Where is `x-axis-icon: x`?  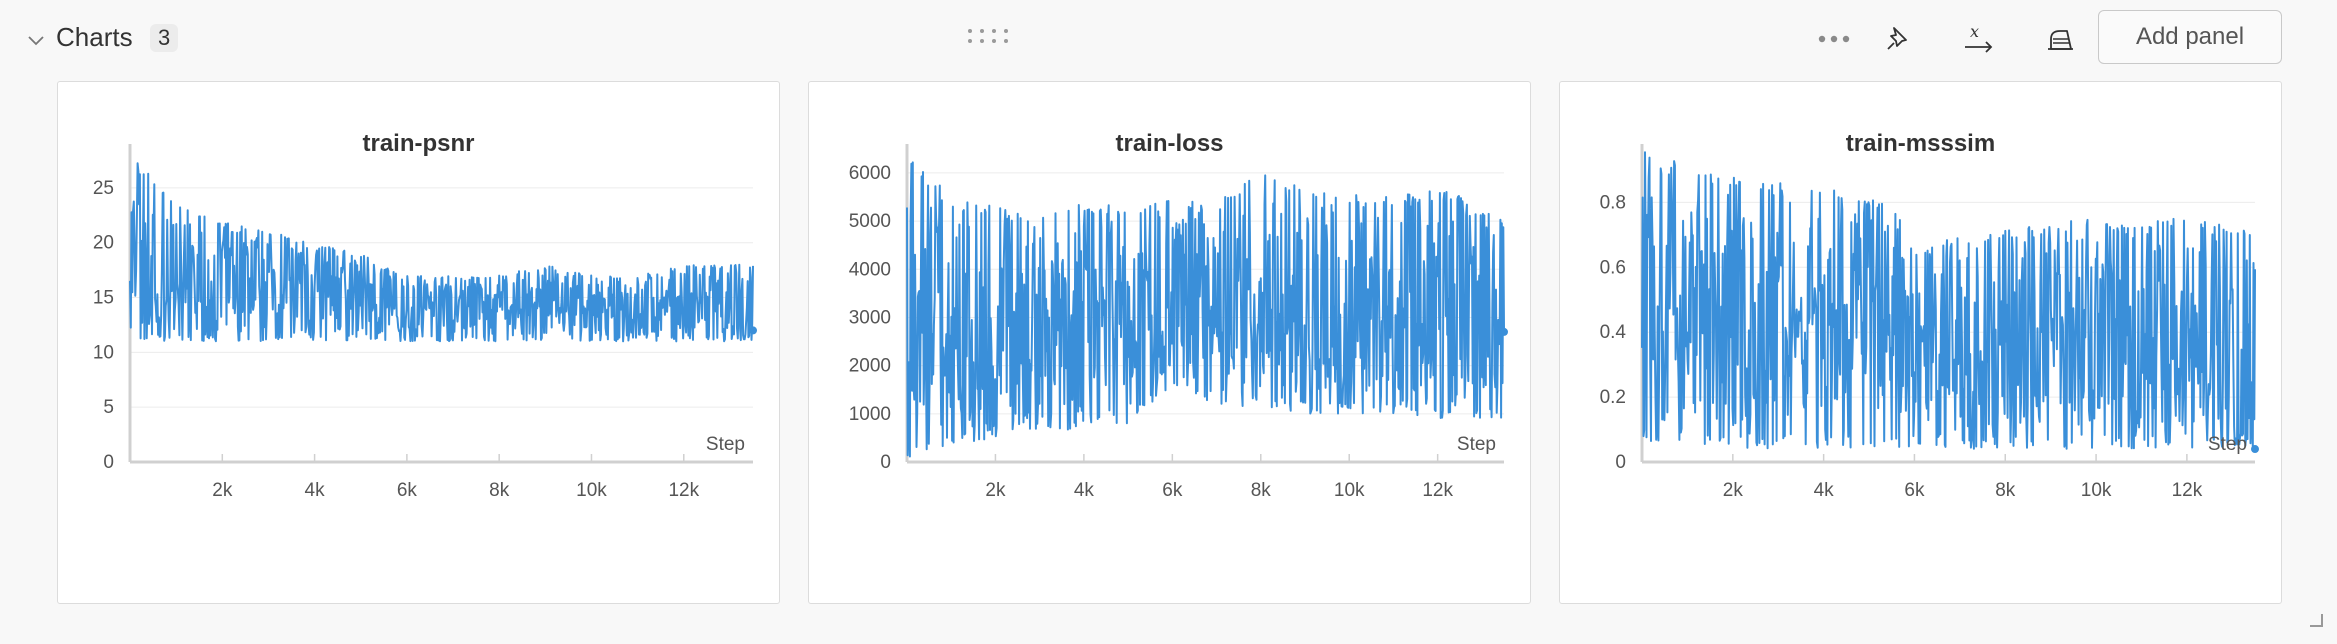 x-axis-icon: x is located at coordinates (1979, 38).